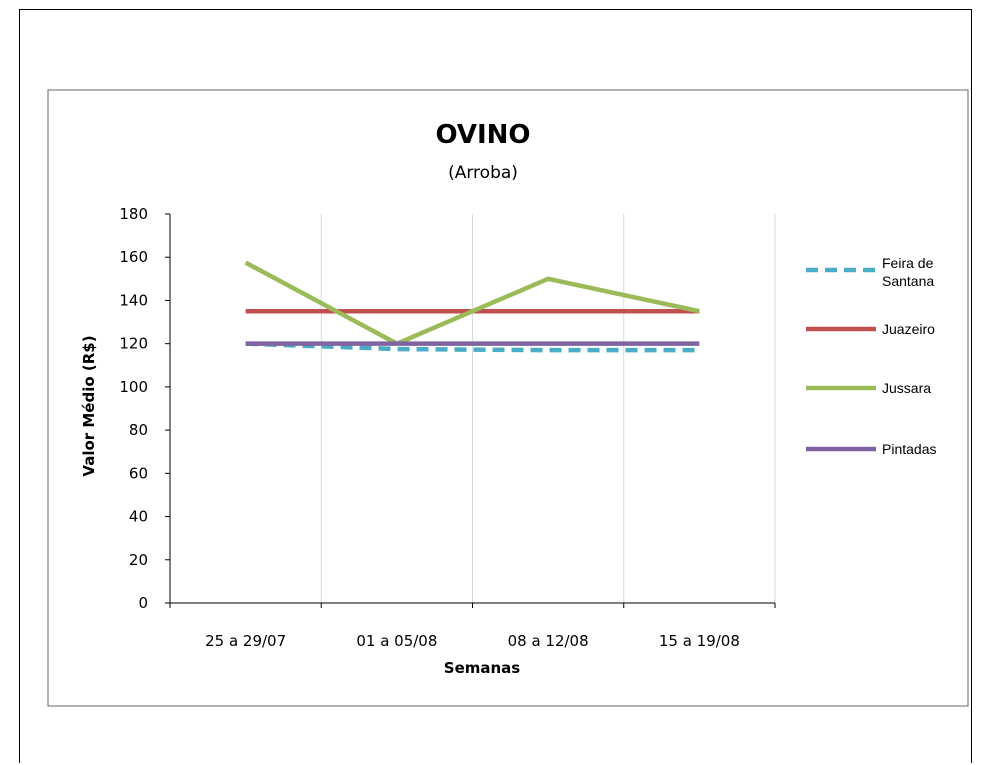 This screenshot has width=987, height=765. Describe the element at coordinates (699, 641) in the screenshot. I see `x-tick-label: 15 a 19/08` at that location.